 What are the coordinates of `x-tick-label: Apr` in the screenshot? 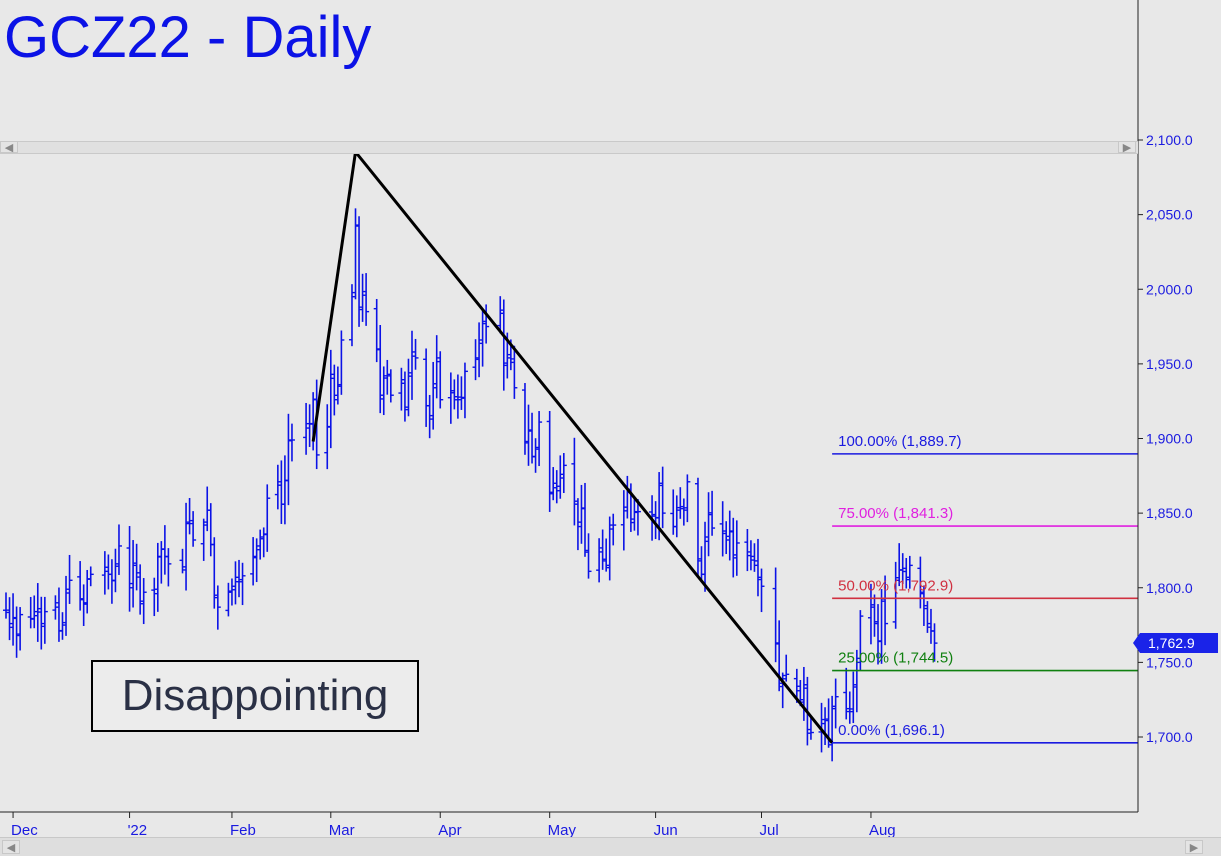 It's located at (449, 830).